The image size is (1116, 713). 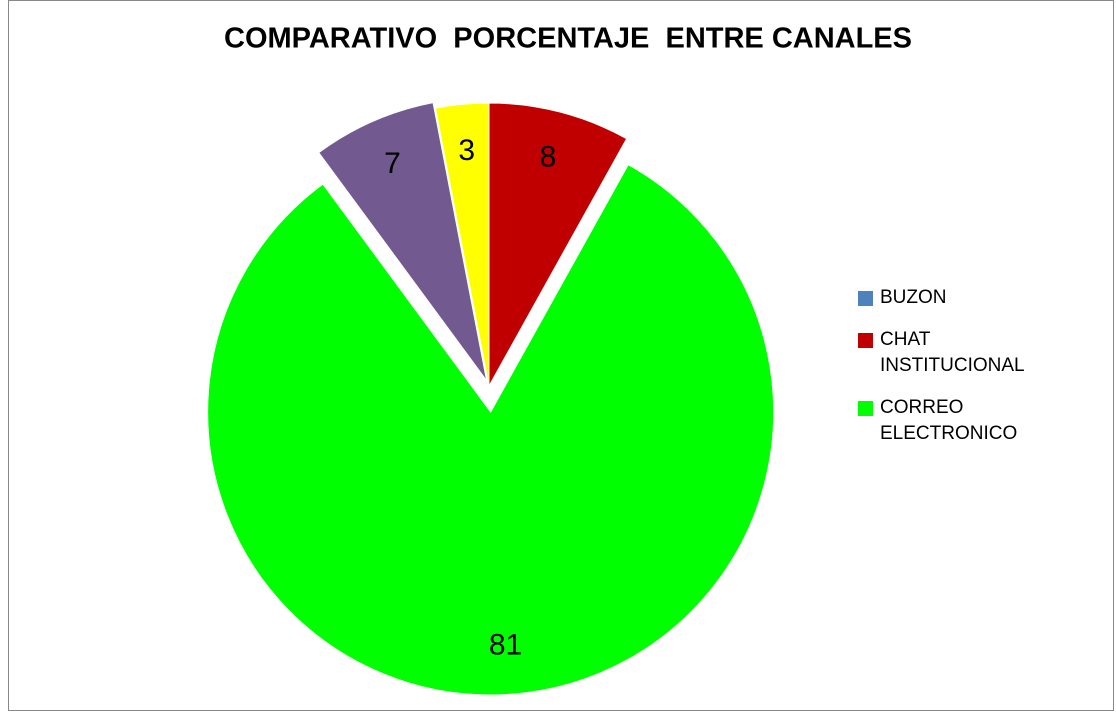 What do you see at coordinates (913, 297) in the screenshot?
I see `legend-label: BUZON` at bounding box center [913, 297].